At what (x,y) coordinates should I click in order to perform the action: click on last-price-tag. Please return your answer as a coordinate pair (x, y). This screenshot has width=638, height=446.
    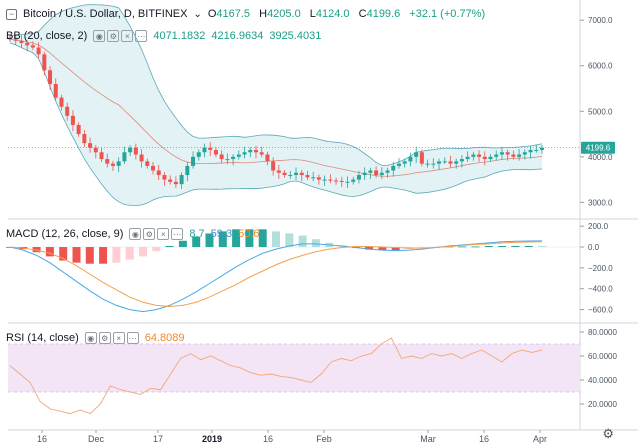
    Looking at the image, I should click on (598, 147).